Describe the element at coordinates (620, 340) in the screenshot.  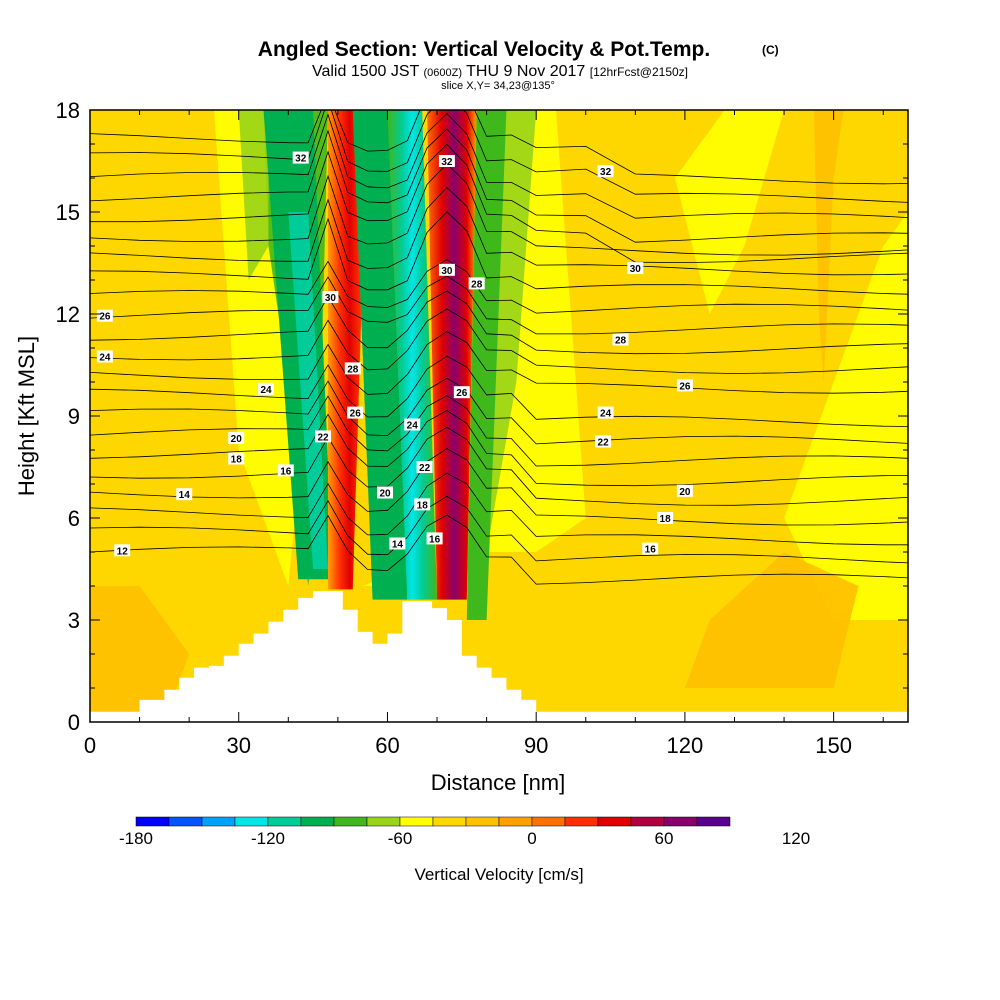
I see `contour-label-25: 28` at that location.